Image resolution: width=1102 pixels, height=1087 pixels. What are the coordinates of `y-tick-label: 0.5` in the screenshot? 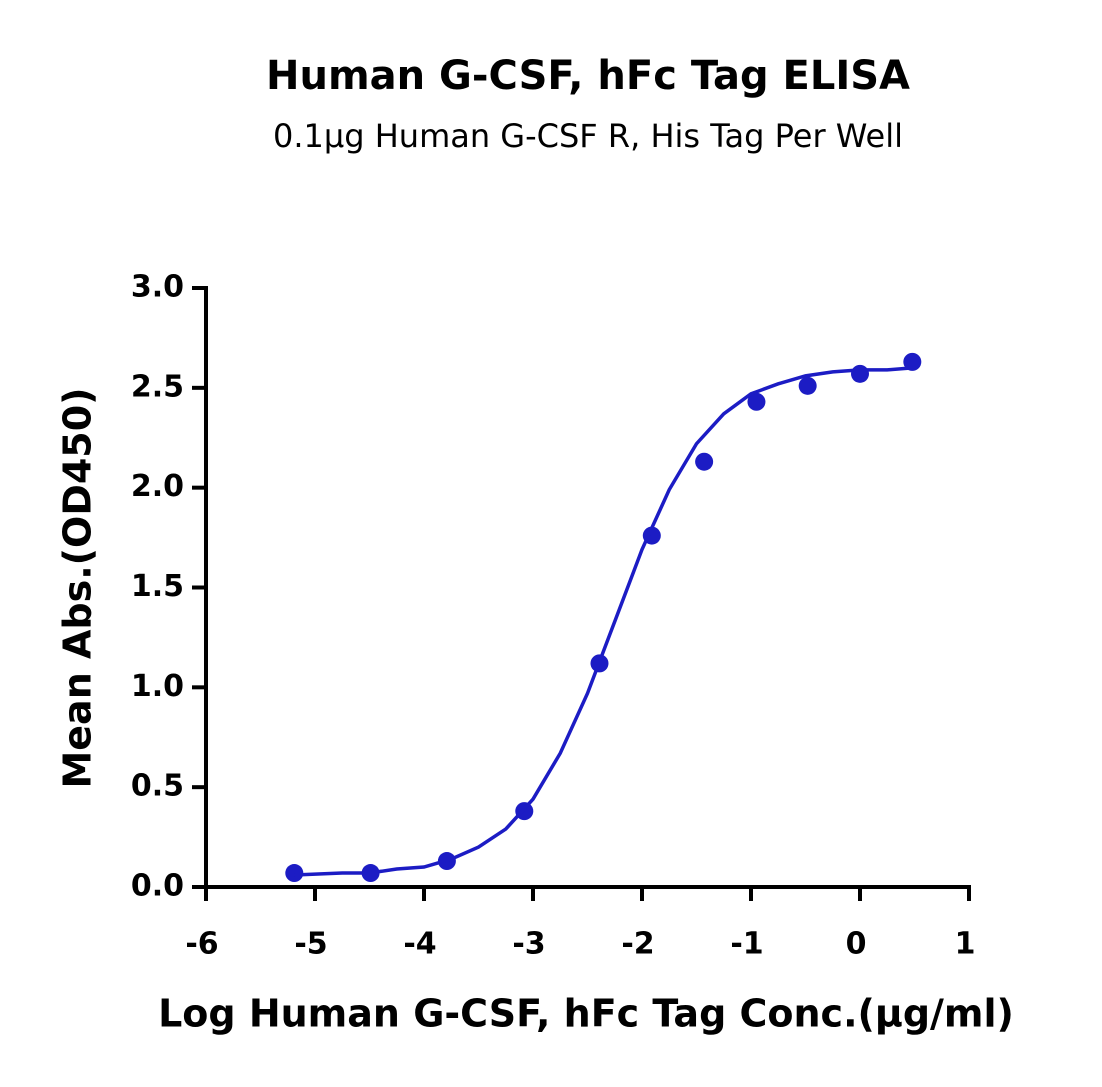 It's located at (157, 786).